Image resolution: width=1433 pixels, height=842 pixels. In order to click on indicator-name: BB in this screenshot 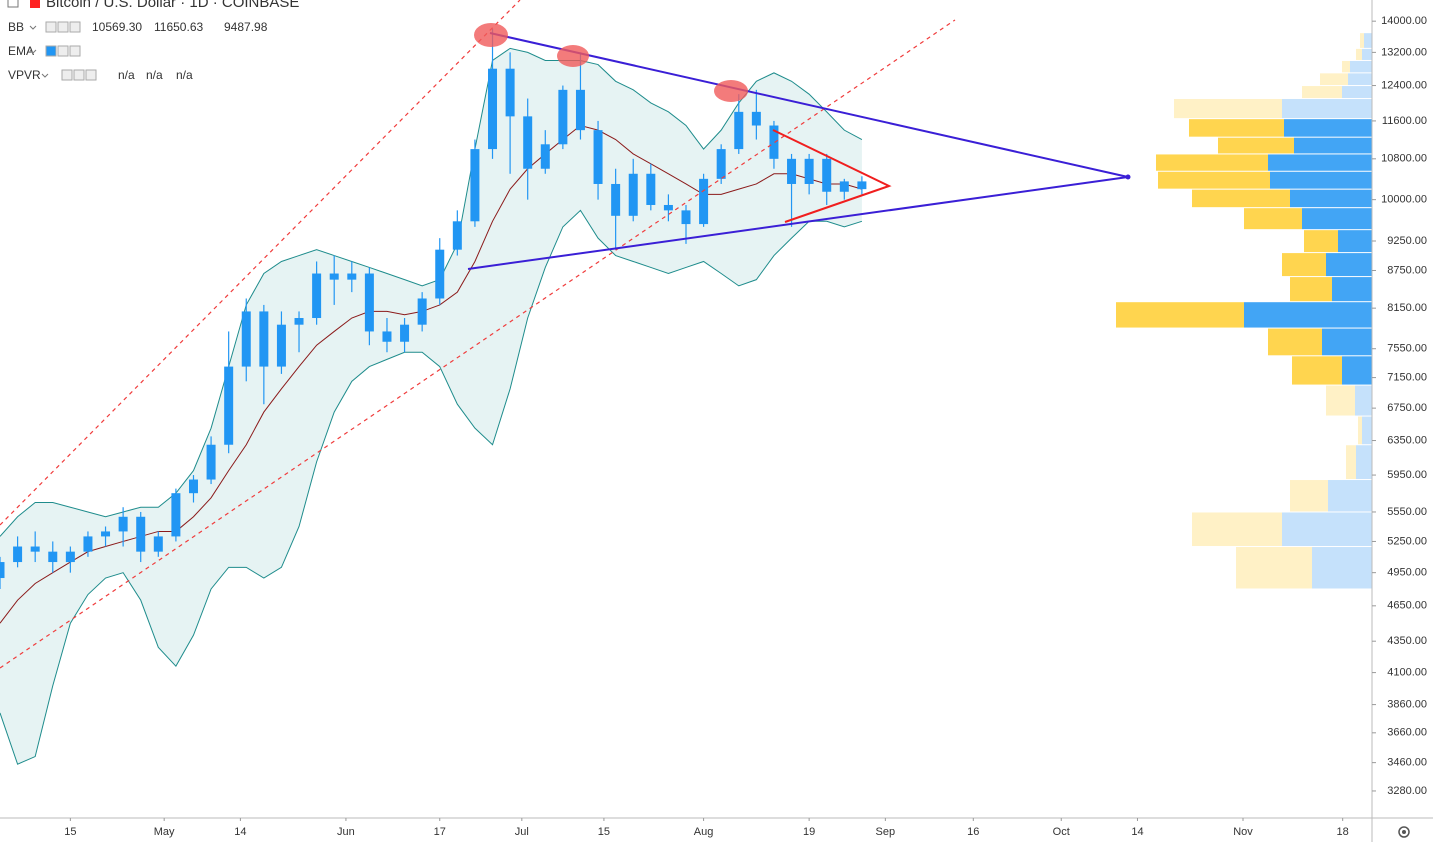, I will do `click(16, 27)`.